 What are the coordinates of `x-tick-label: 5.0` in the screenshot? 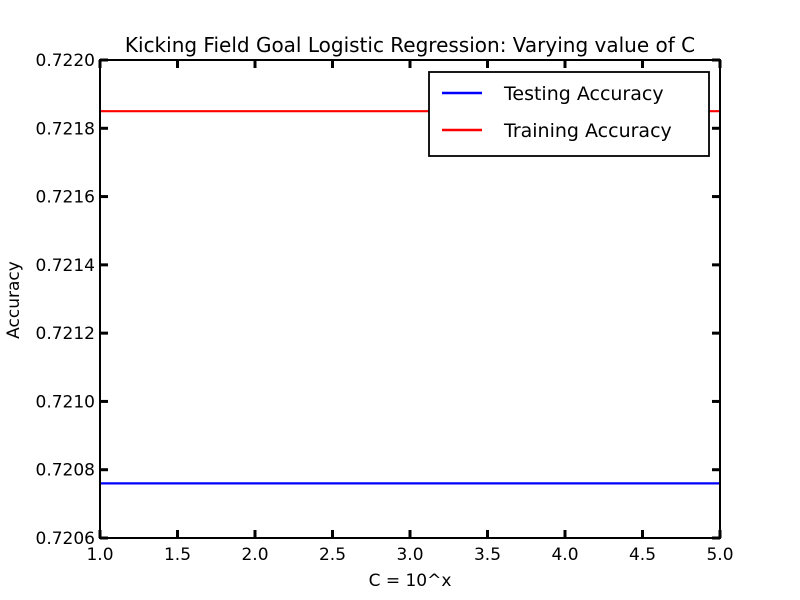 It's located at (719, 555).